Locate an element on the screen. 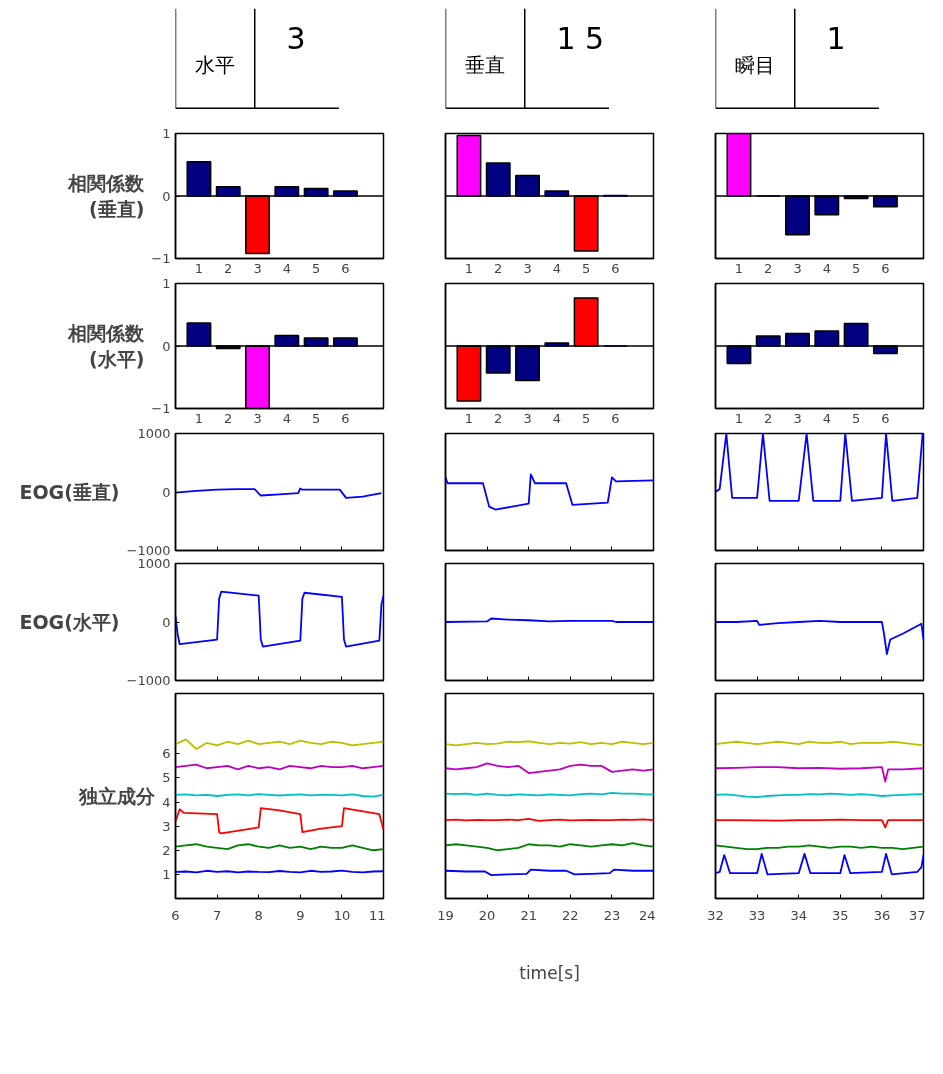 The width and height of the screenshot is (943, 1074). x-tick-label: 34 is located at coordinates (798, 915).